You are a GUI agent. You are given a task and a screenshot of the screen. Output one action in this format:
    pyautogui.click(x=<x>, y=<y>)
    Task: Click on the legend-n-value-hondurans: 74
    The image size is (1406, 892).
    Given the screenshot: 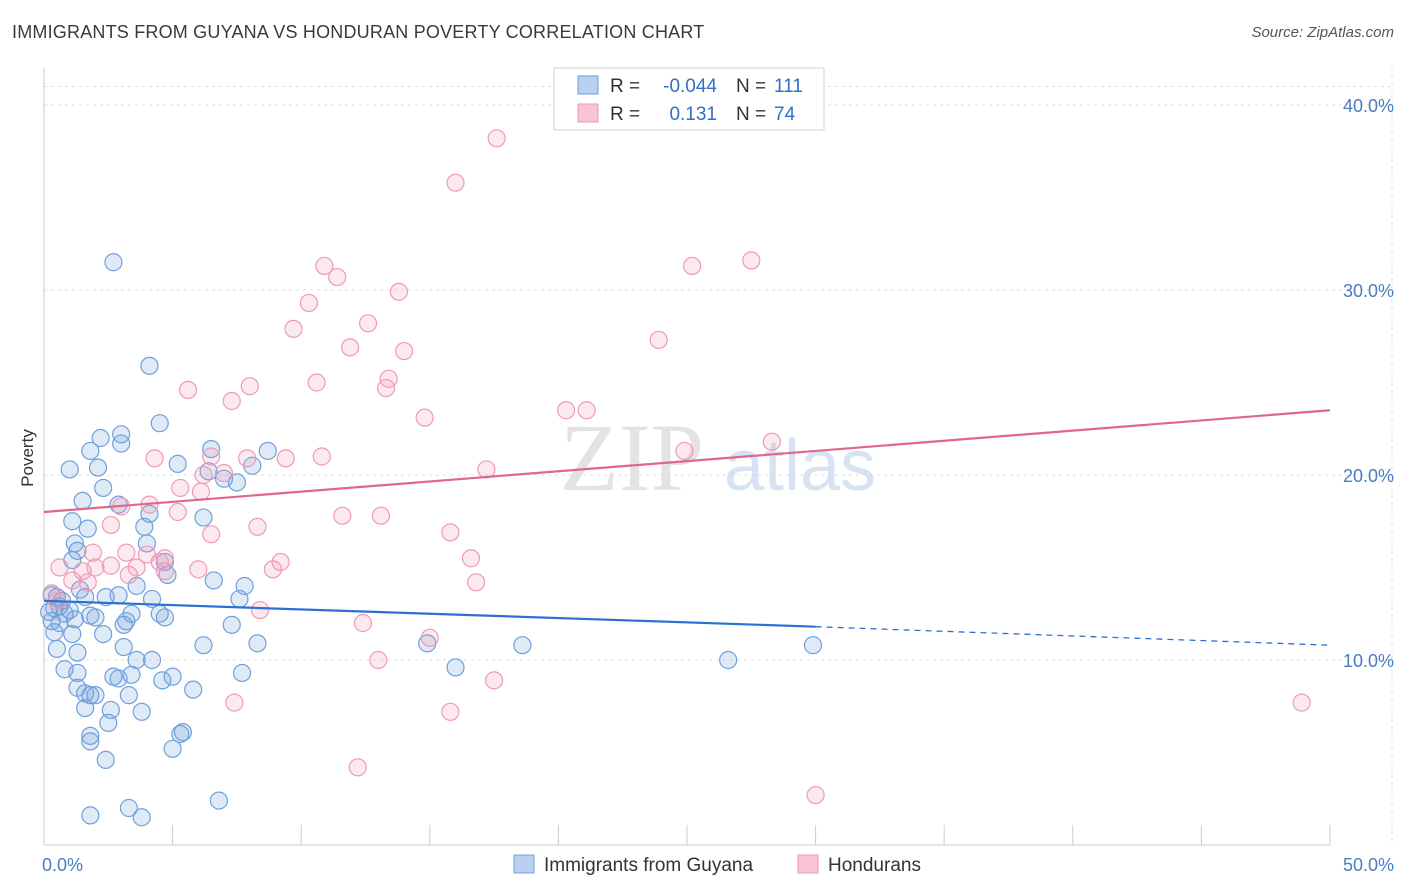 What is the action you would take?
    pyautogui.click(x=785, y=114)
    